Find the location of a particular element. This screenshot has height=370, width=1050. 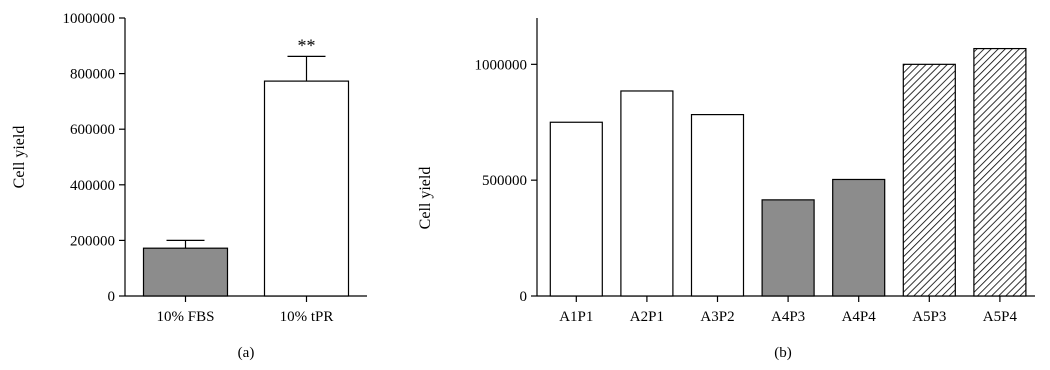

chart-b-category-label: A1P1 is located at coordinates (576, 317).